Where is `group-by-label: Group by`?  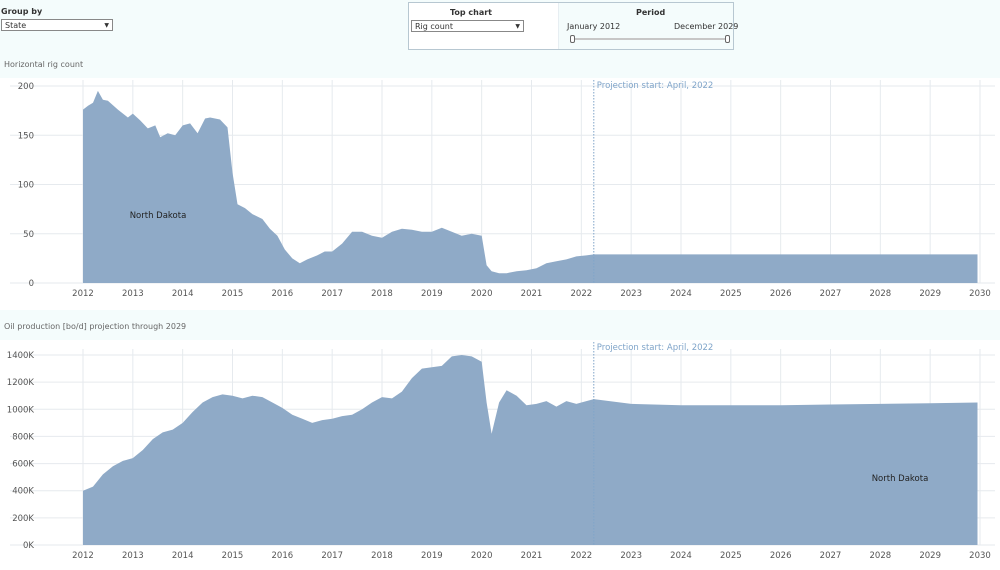
group-by-label: Group by is located at coordinates (22, 11).